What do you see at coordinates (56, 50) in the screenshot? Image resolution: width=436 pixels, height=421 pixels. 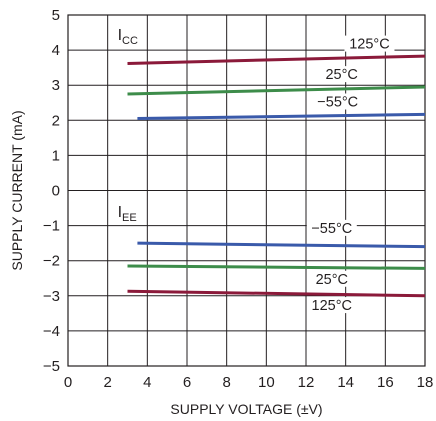 I see `y-tick-label: 4` at bounding box center [56, 50].